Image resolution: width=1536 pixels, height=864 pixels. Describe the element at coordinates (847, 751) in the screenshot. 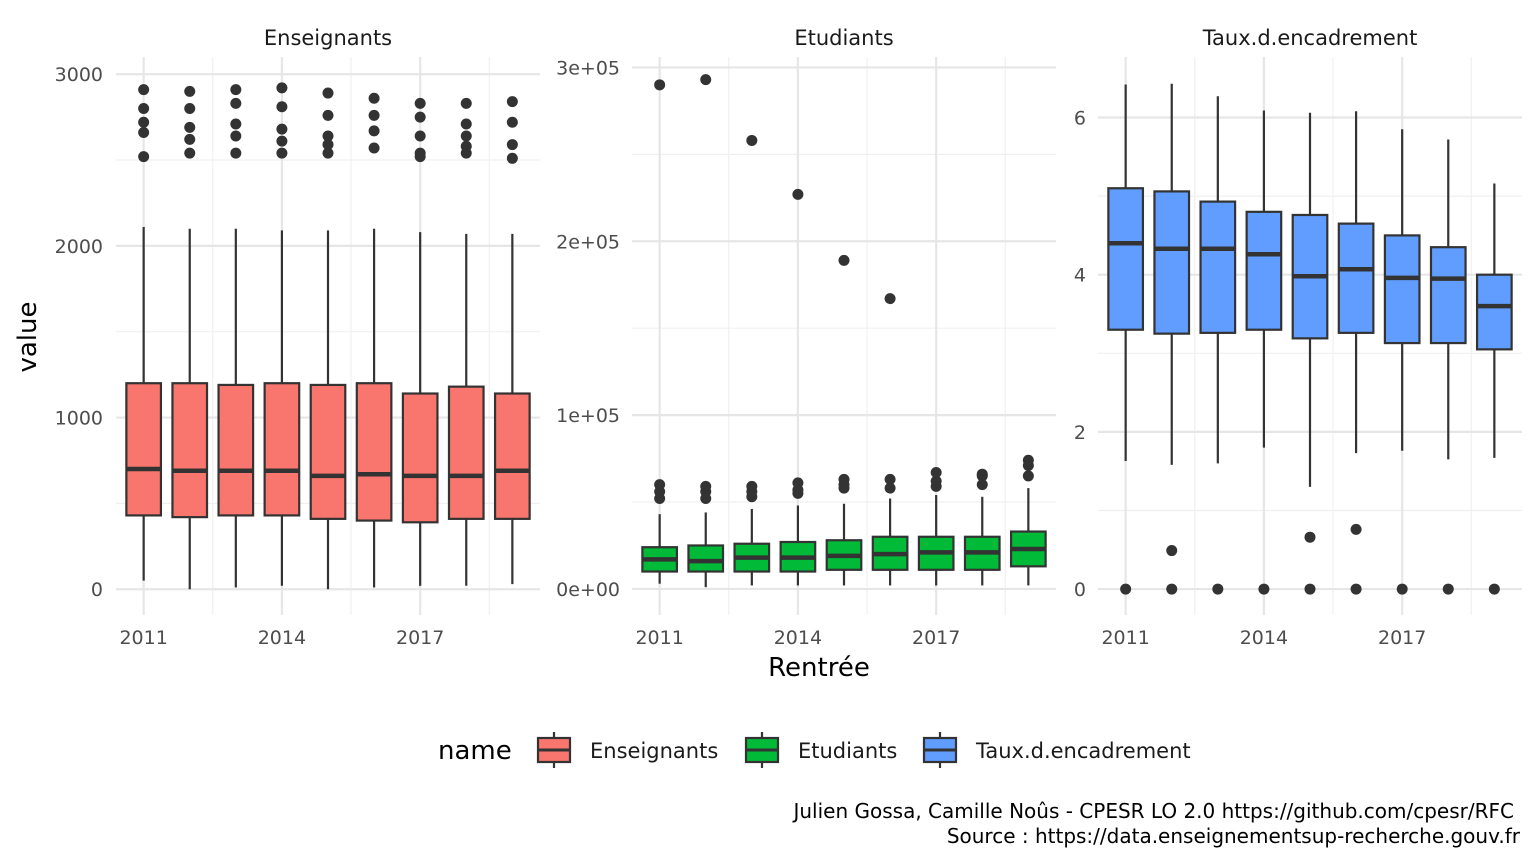

I see `legend-label: Etudiants` at that location.